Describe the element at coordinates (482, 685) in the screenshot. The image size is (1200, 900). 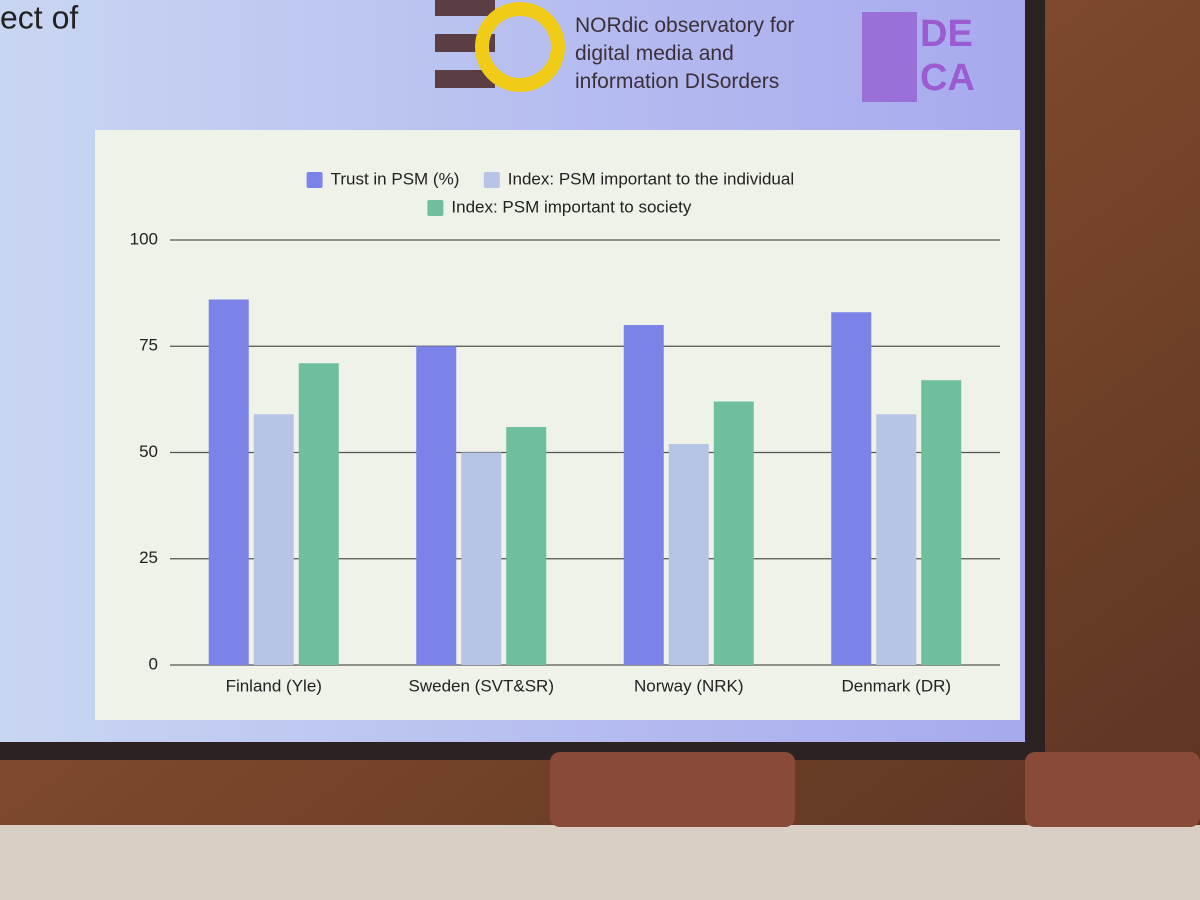
I see `x-tick-label: Sweden (SVT&SR)` at that location.